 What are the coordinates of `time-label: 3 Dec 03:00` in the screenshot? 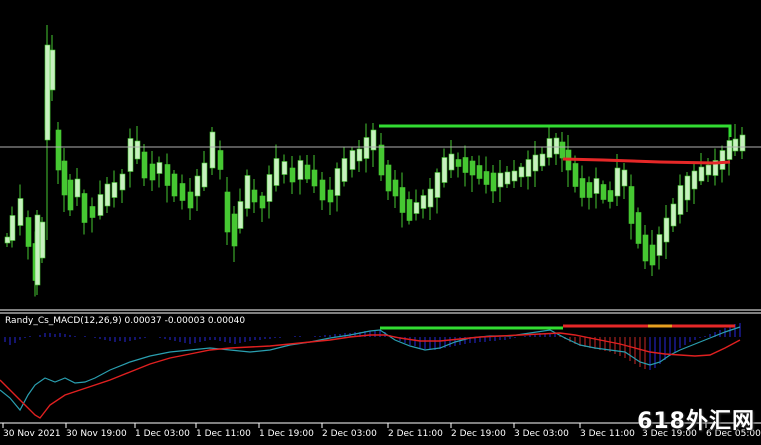 It's located at (541, 434).